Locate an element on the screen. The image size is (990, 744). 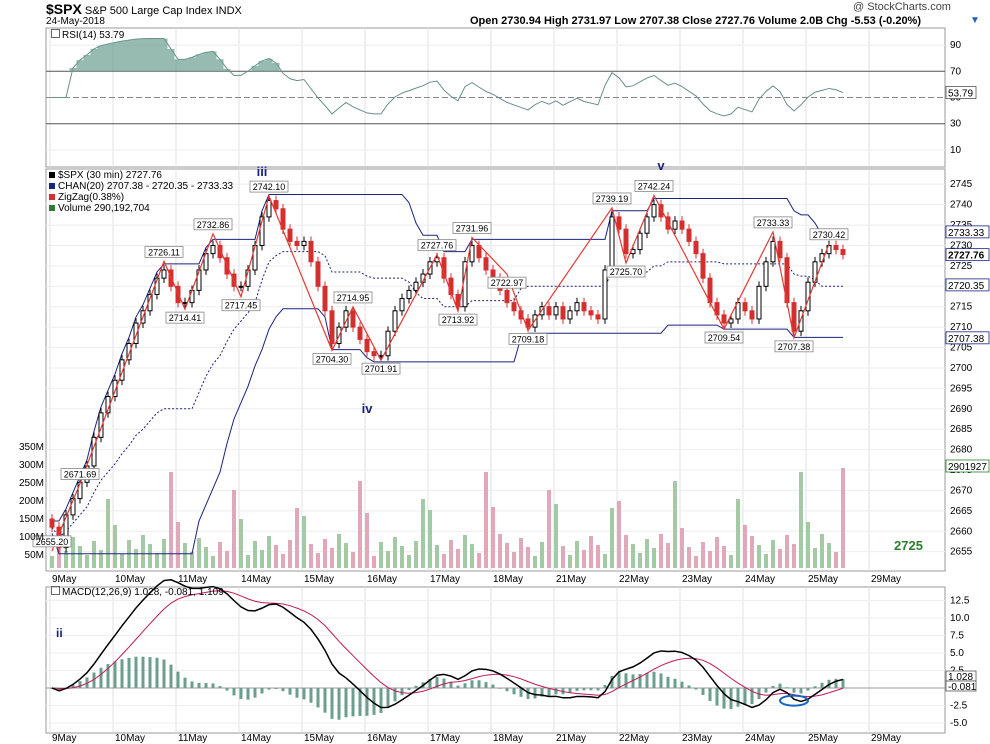
zigzag-label: 2655.20 is located at coordinates (52, 542).